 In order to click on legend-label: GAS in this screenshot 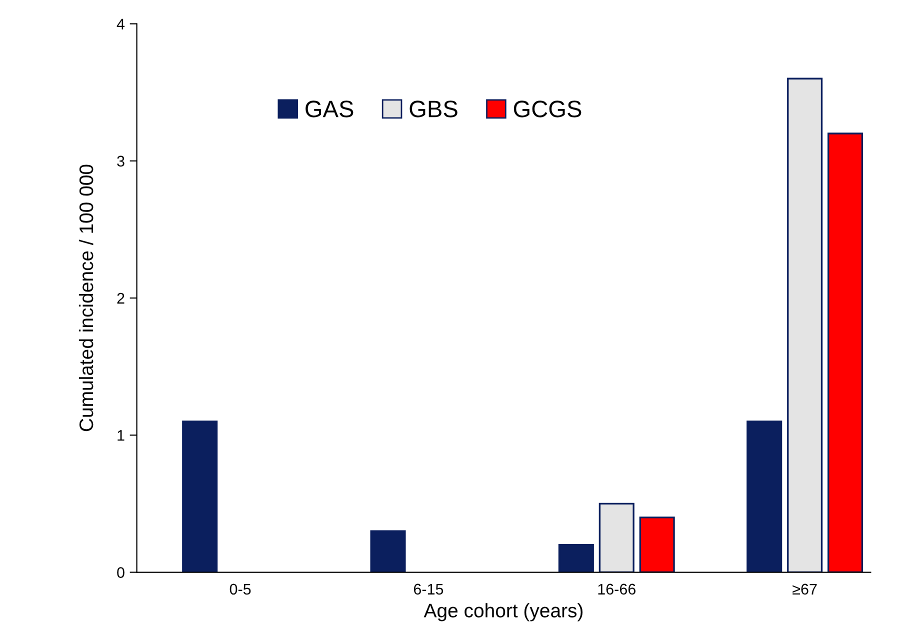, I will do `click(330, 109)`.